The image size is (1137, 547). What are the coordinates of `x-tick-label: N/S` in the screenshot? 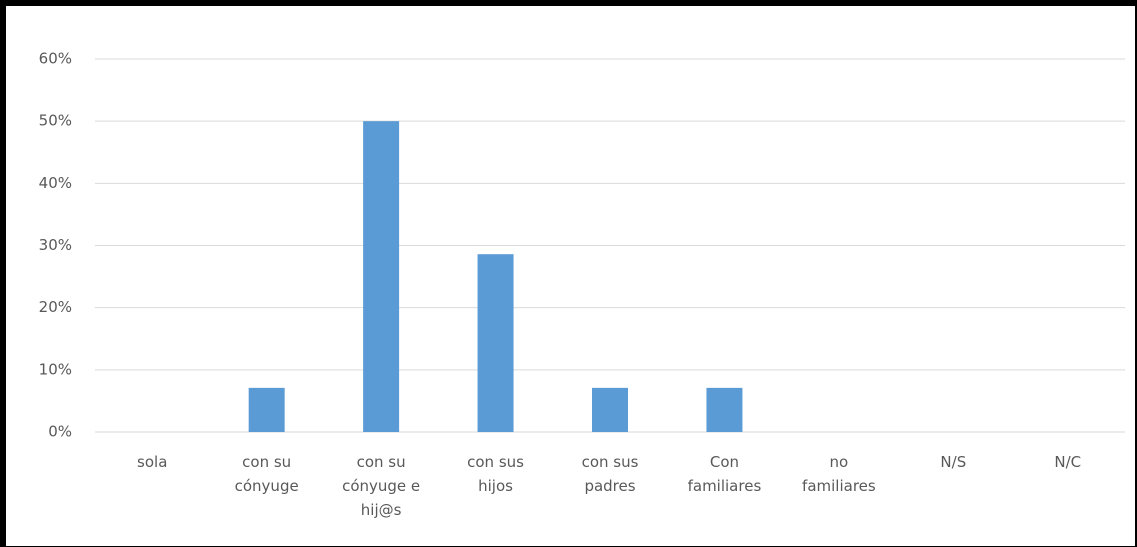 It's located at (953, 462).